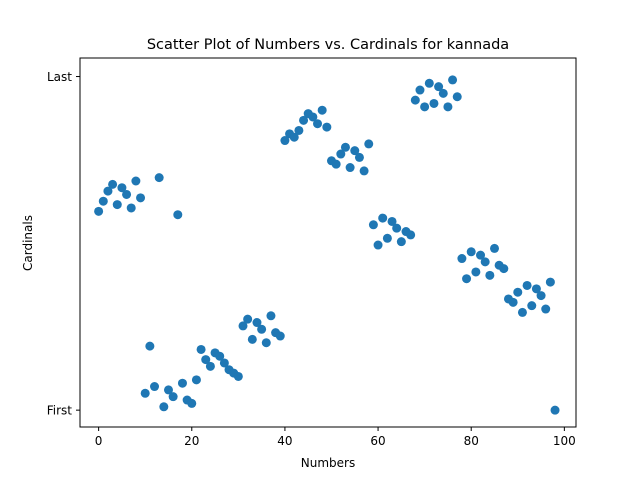 Image resolution: width=640 pixels, height=480 pixels. What do you see at coordinates (377, 441) in the screenshot?
I see `x-tick-label: 60` at bounding box center [377, 441].